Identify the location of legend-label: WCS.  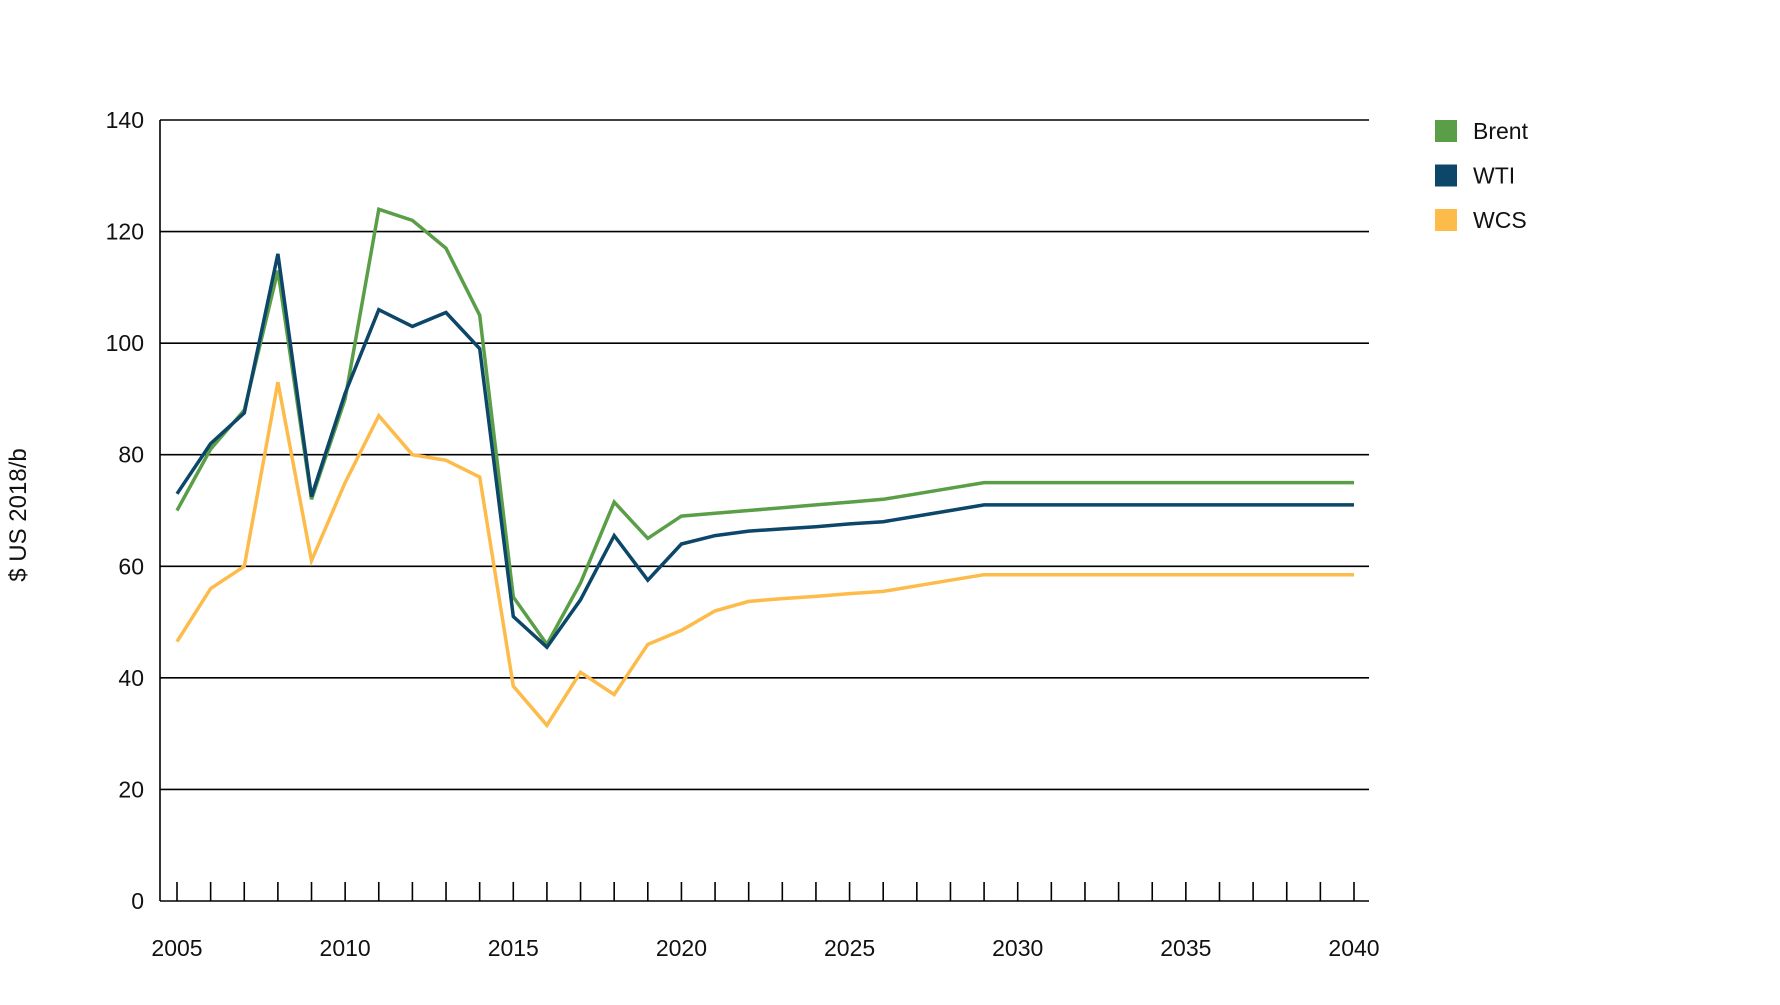
(1500, 220).